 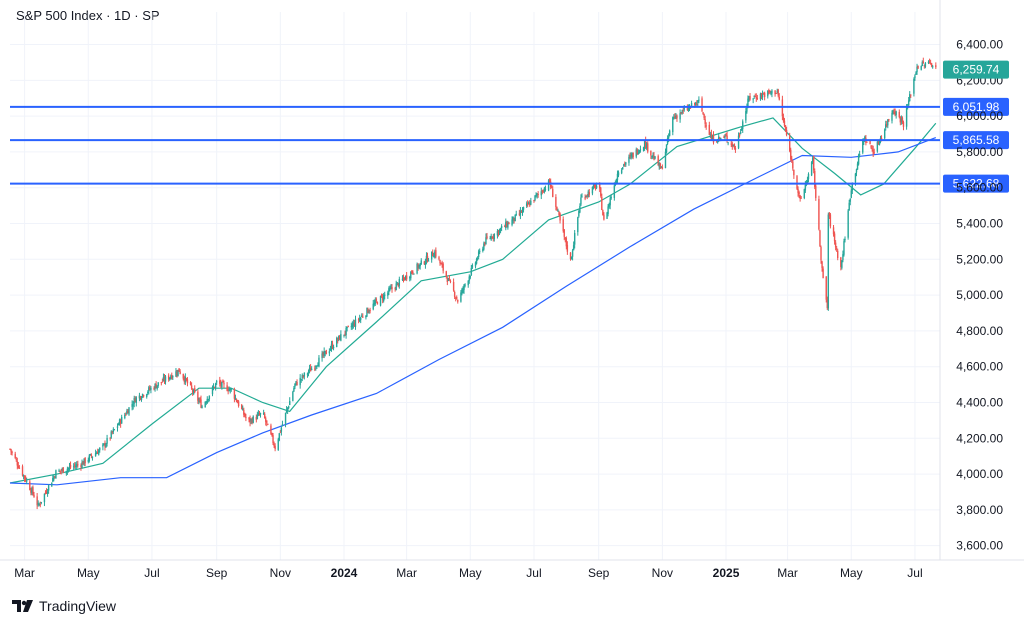 I want to click on level-label-badge, so click(x=976, y=140).